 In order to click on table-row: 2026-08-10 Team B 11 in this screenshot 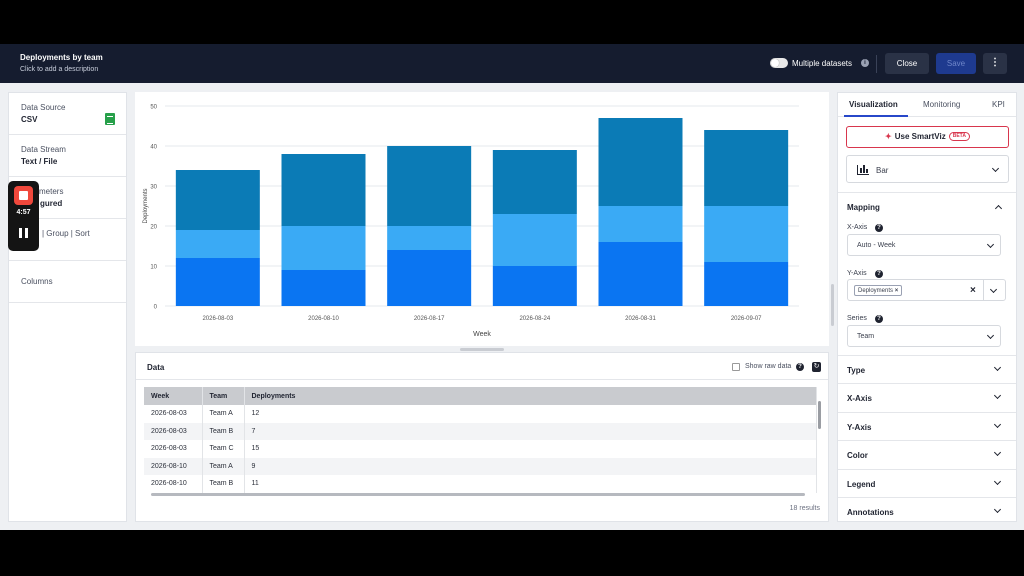, I will do `click(480, 484)`.